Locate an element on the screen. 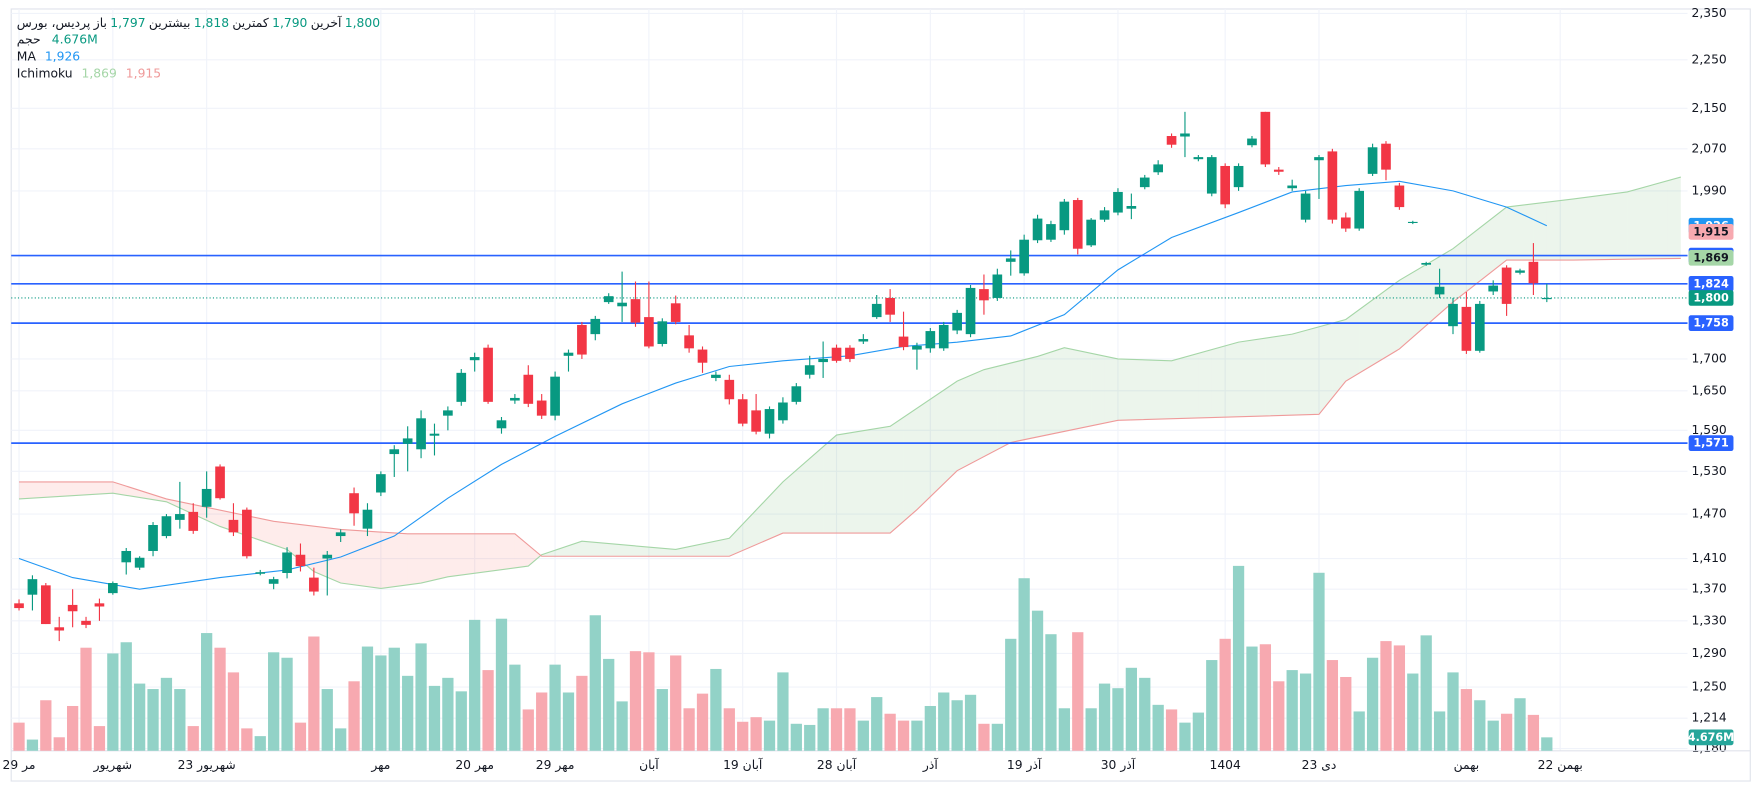 This screenshot has width=1757, height=790. y-tick-label: 1,290 is located at coordinates (1708, 653).